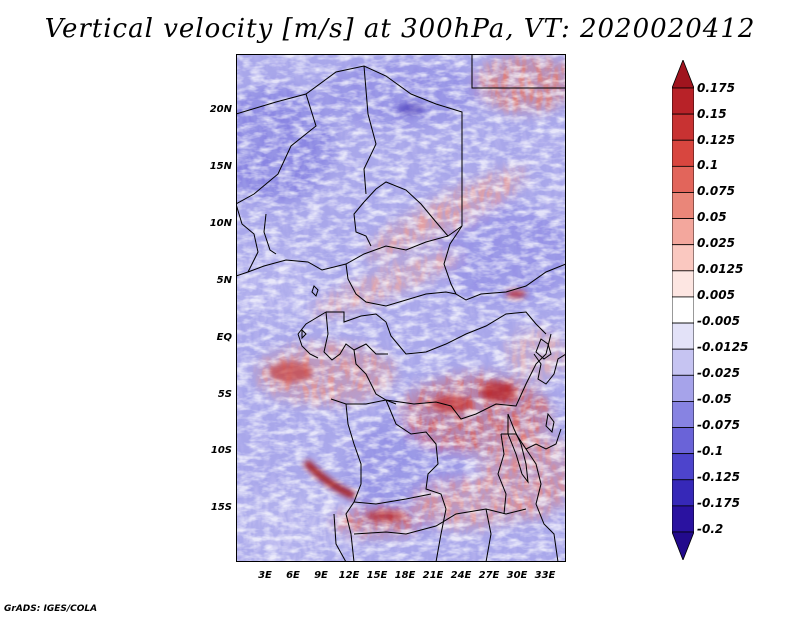 The image size is (800, 618). I want to click on colorbar-label-neg-0.175: -0.175, so click(718, 503).